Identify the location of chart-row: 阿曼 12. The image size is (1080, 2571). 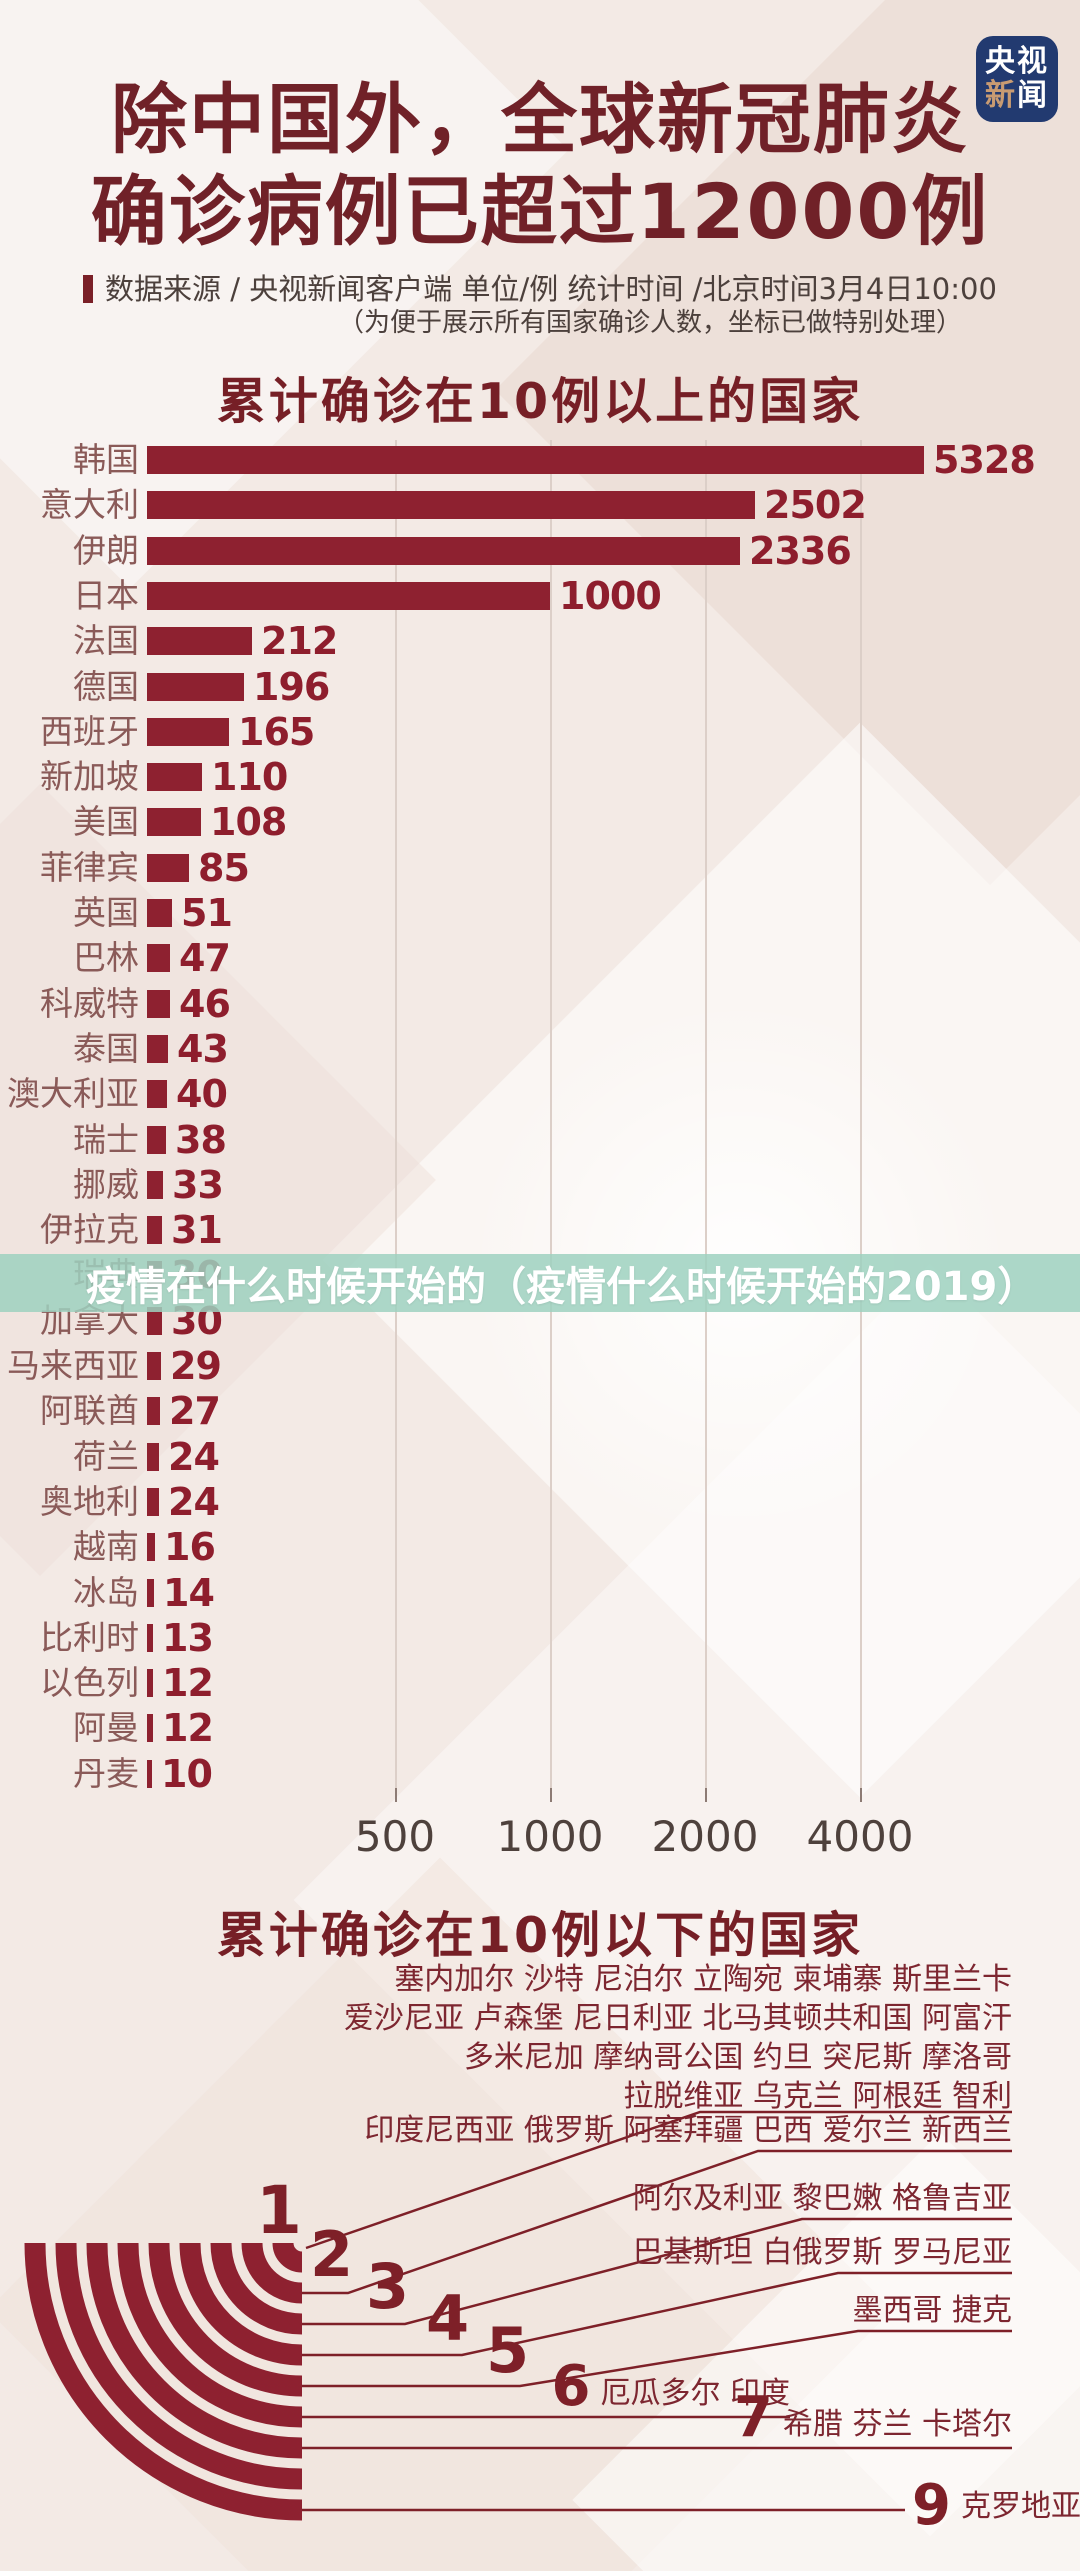
(540, 1728).